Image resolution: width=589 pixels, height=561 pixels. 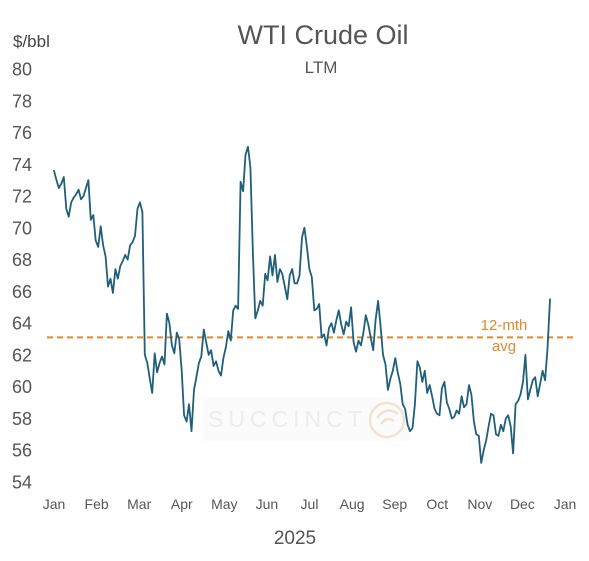 I want to click on watermark-text: SUCCINCT, so click(x=287, y=419).